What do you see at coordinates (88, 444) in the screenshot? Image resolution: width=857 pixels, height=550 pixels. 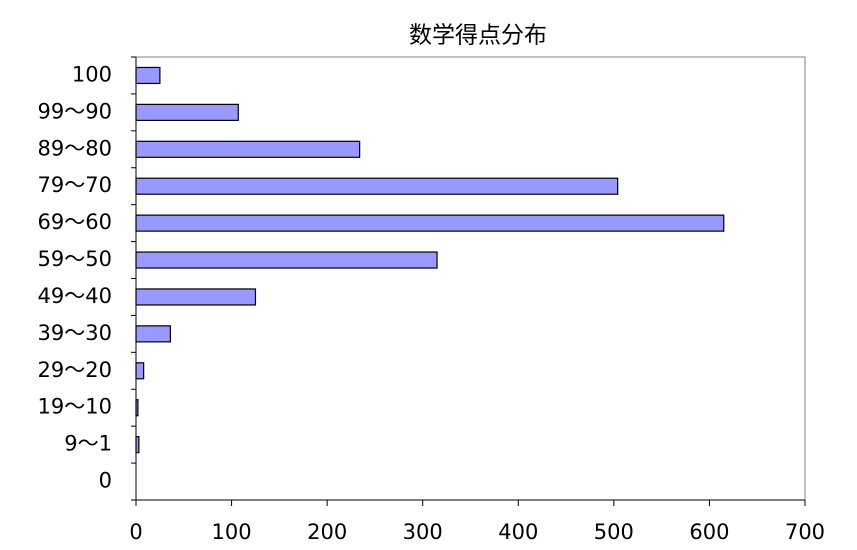 I see `y-tick-label: 9〜1` at bounding box center [88, 444].